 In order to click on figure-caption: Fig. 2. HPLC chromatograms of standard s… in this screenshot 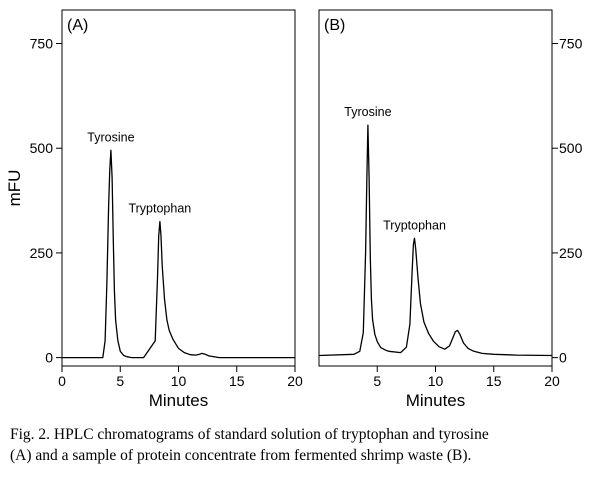, I will do `click(310, 445)`.